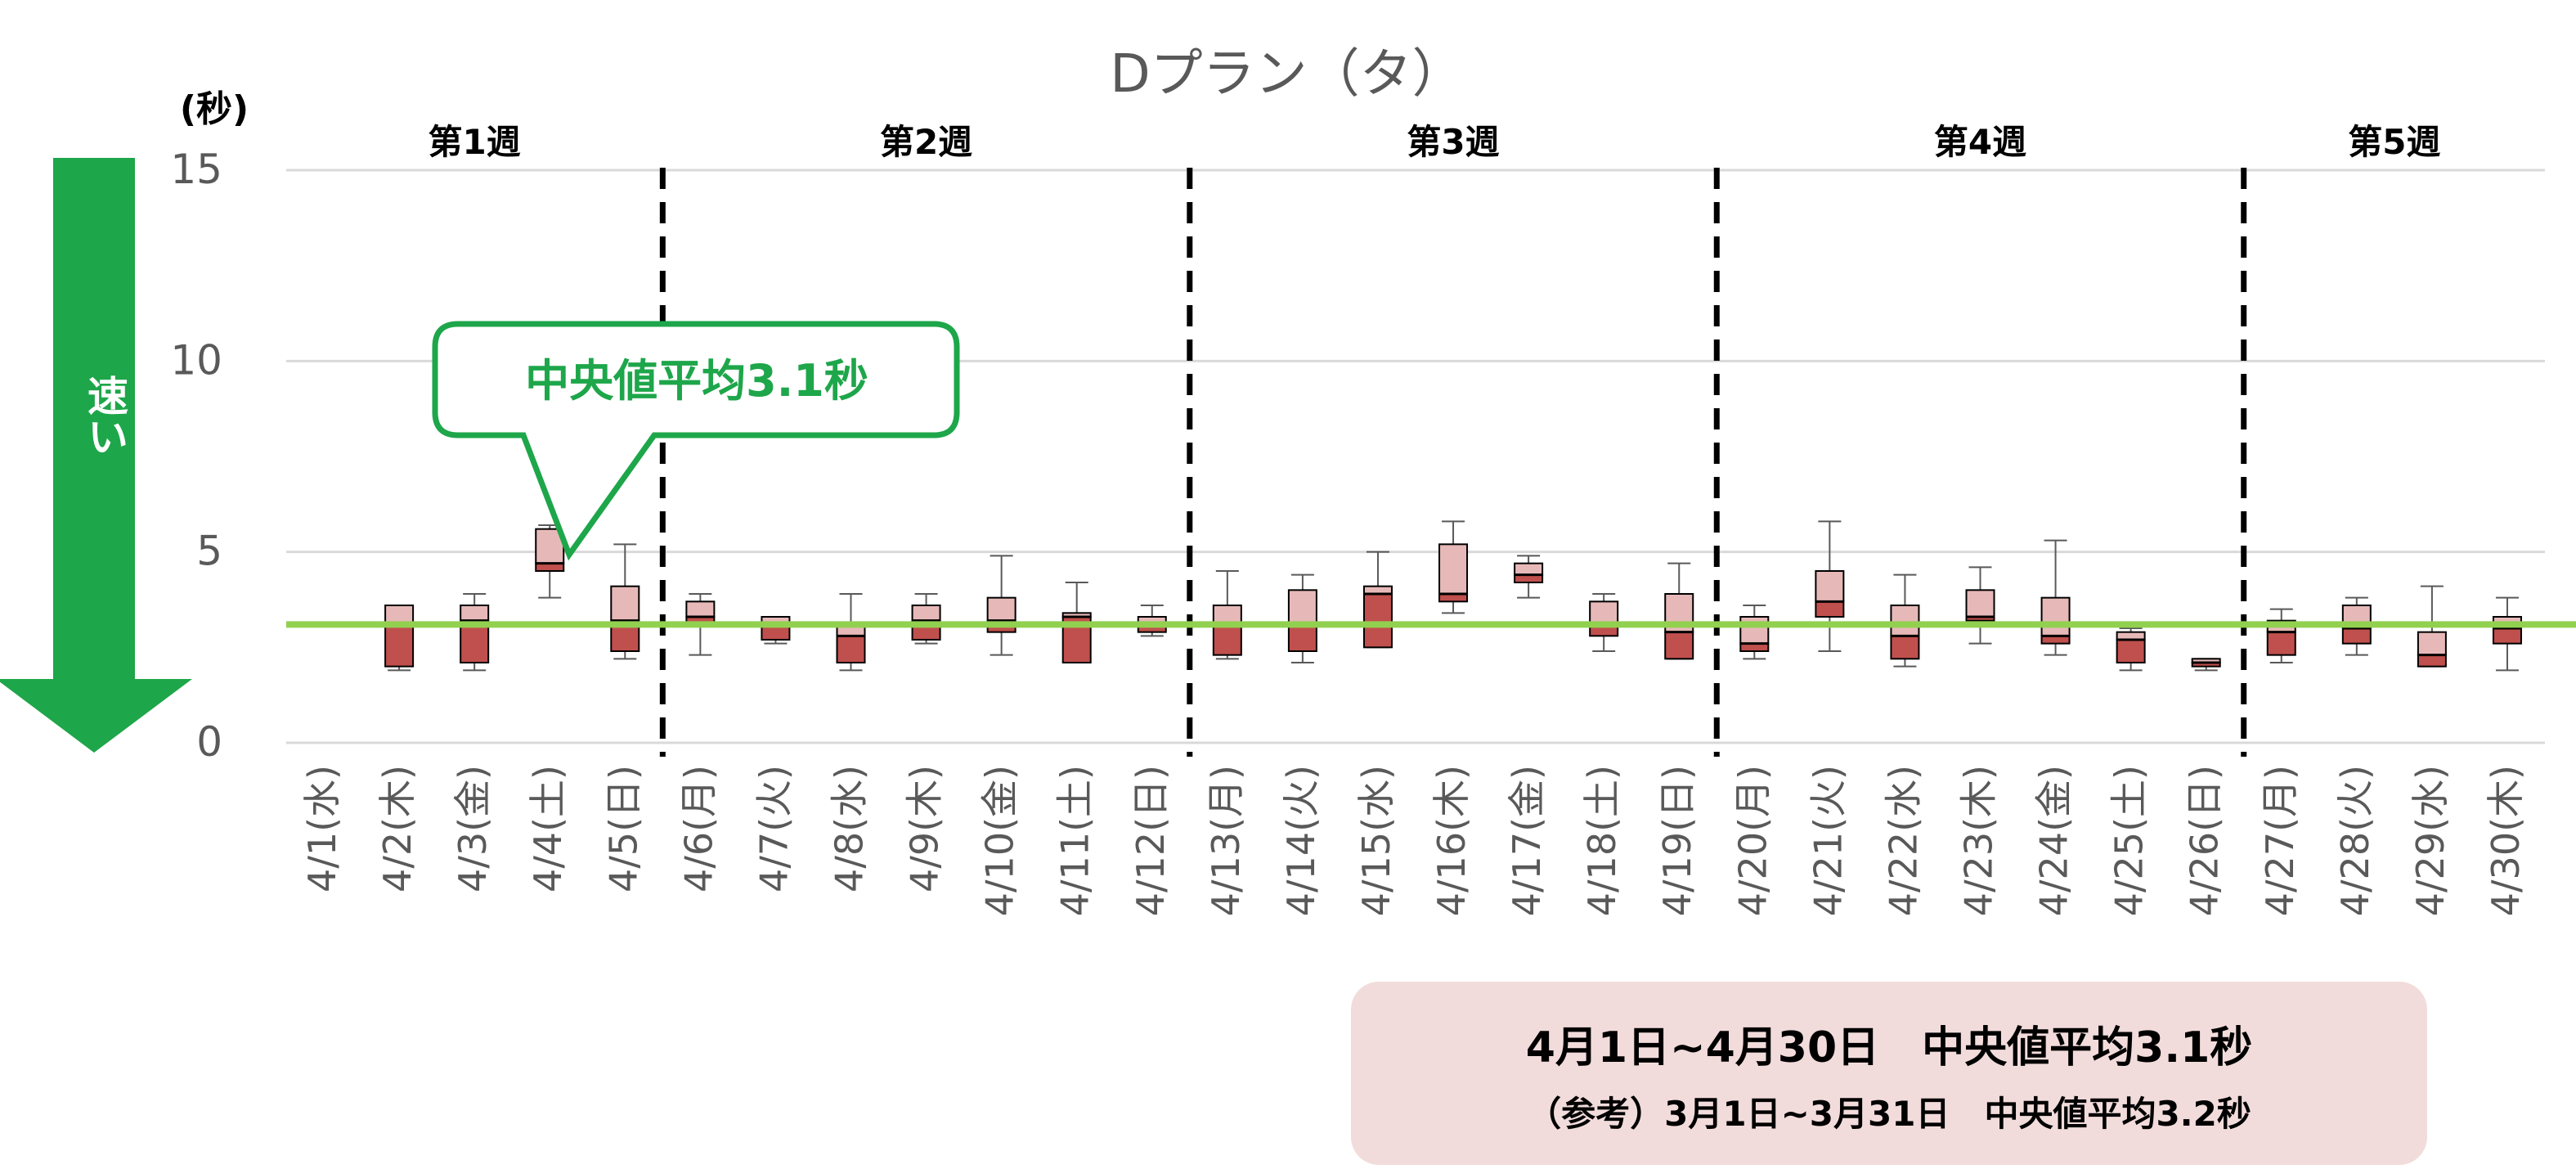 This screenshot has width=2576, height=1169. I want to click on x-tick-label: 4/19(日), so click(1677, 841).